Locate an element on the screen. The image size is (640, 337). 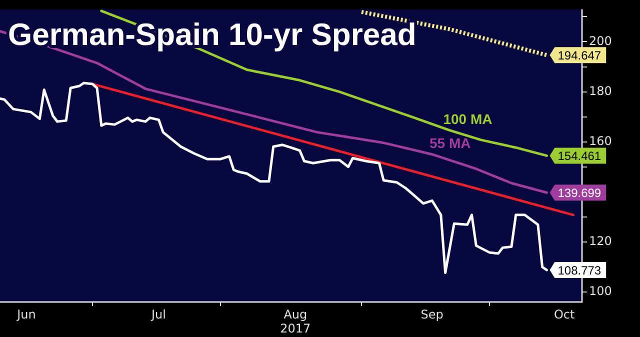
data-label: 139.699 is located at coordinates (580, 193).